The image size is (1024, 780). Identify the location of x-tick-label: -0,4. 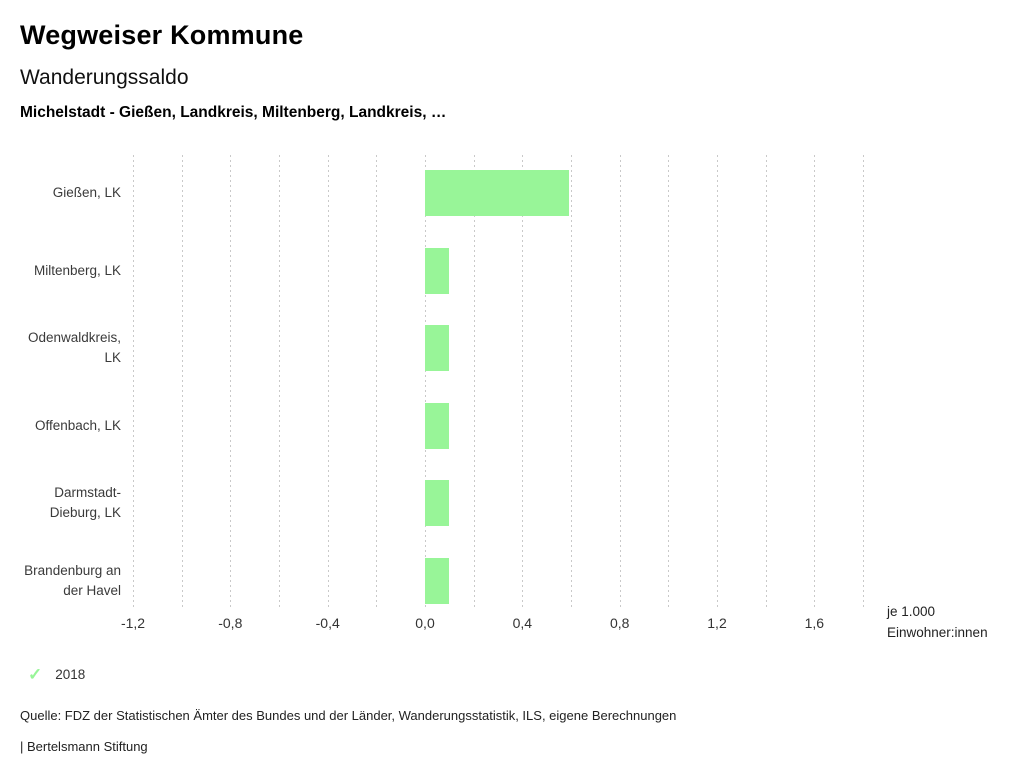
(327, 623).